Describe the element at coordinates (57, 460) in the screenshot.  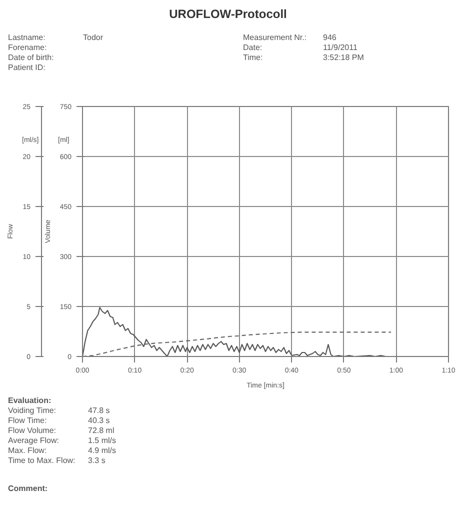
I see `text: Time to Max. Flow: 3.3 s` at that location.